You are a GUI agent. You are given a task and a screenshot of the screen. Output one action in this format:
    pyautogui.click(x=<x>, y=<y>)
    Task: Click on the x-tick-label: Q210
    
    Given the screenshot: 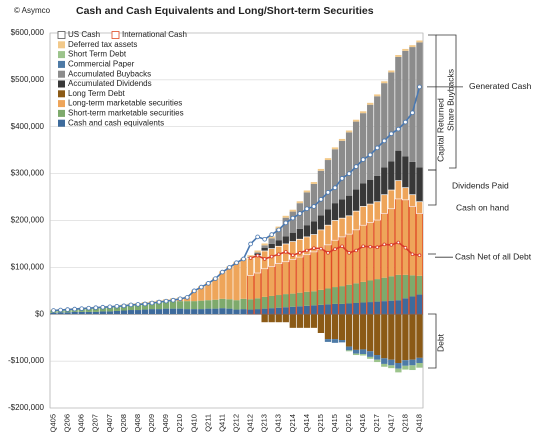 What is the action you would take?
    pyautogui.click(x=179, y=423)
    